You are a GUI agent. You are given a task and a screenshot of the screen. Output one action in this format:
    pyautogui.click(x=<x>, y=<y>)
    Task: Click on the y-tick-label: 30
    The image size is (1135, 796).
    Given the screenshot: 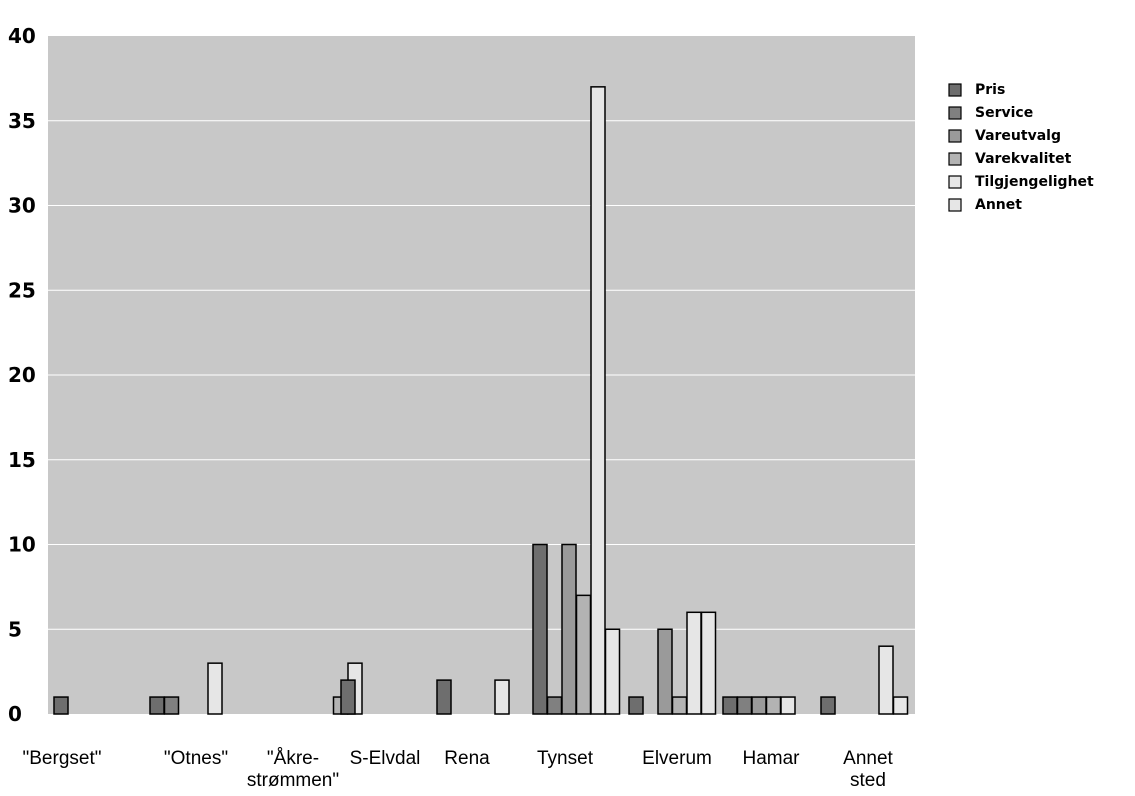 What is the action you would take?
    pyautogui.click(x=22, y=206)
    